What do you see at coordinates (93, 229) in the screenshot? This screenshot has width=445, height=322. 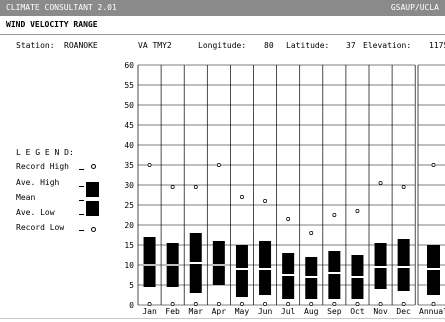 I see `legend-record-low-marker` at bounding box center [93, 229].